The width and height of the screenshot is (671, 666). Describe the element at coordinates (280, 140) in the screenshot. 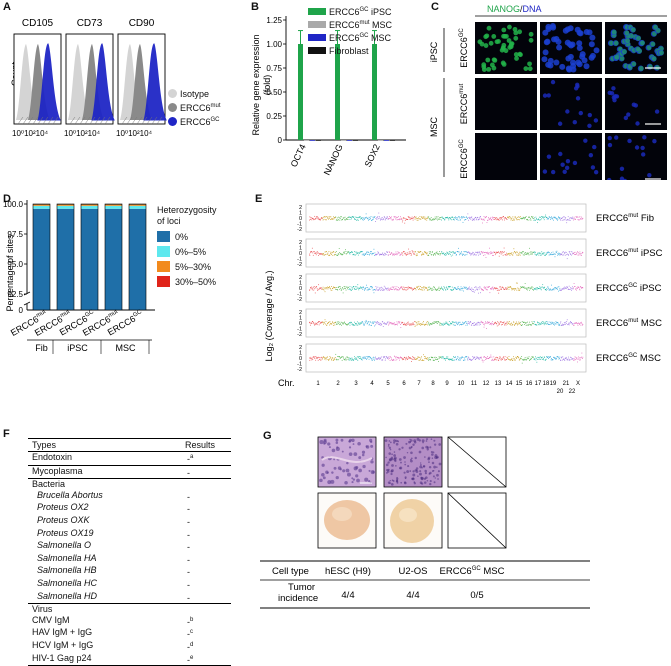

I see `b-ytick: 0` at that location.